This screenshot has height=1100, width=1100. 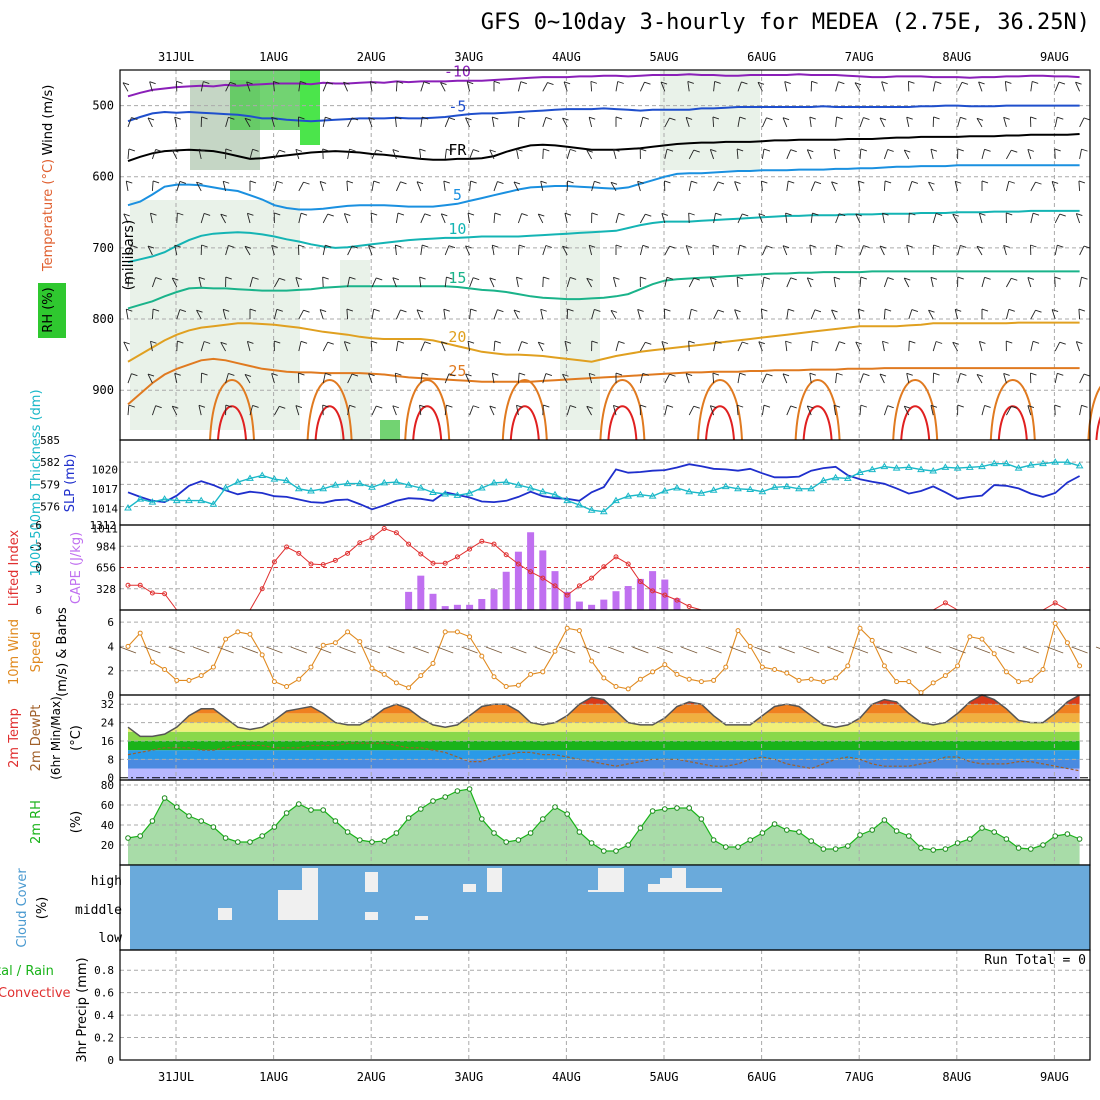 What do you see at coordinates (605, 652) in the screenshot?
I see `wind10m-frame` at bounding box center [605, 652].